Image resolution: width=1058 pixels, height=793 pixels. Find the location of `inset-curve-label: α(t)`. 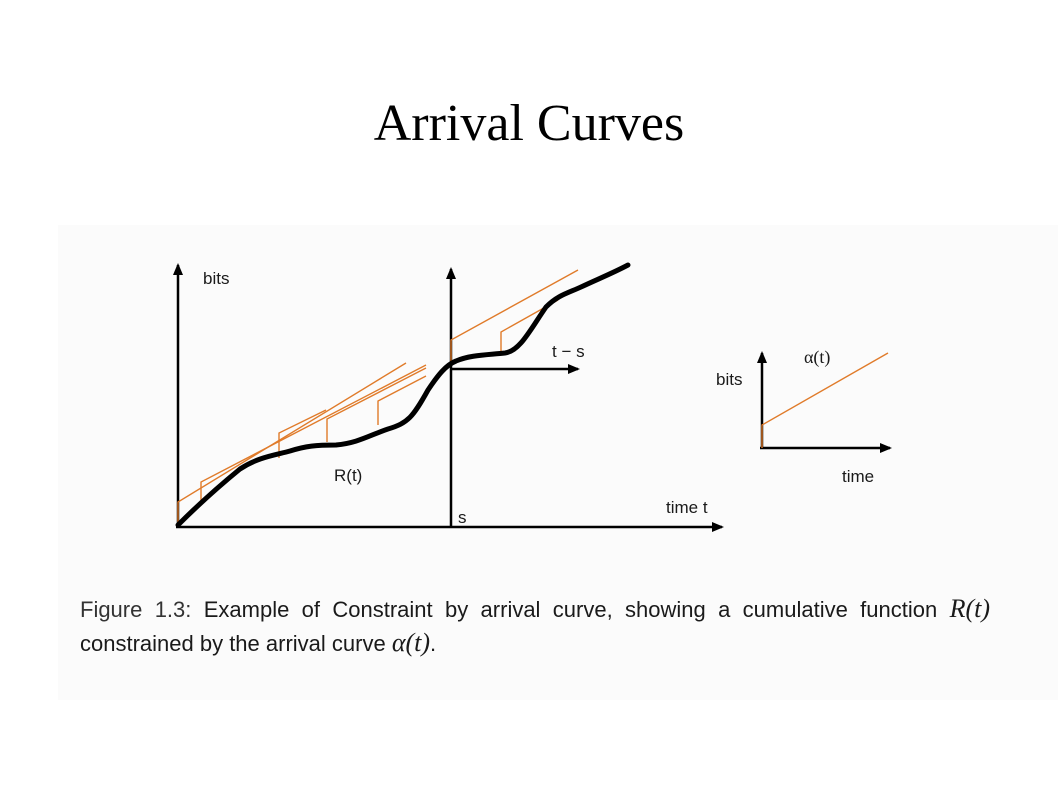

inset-curve-label: α(t) is located at coordinates (817, 357).